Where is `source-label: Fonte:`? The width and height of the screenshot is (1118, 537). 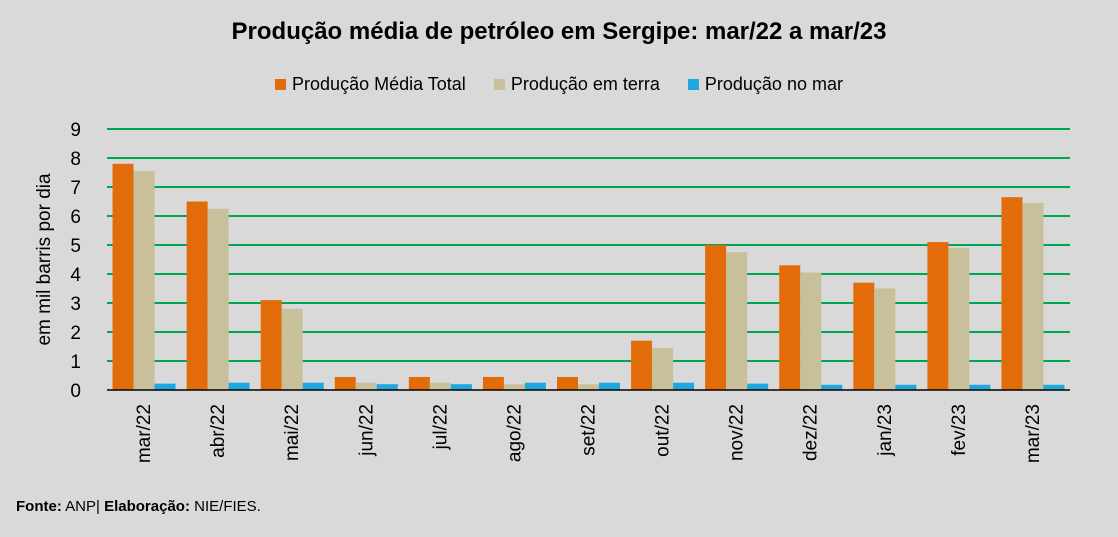 source-label: Fonte: is located at coordinates (39, 506).